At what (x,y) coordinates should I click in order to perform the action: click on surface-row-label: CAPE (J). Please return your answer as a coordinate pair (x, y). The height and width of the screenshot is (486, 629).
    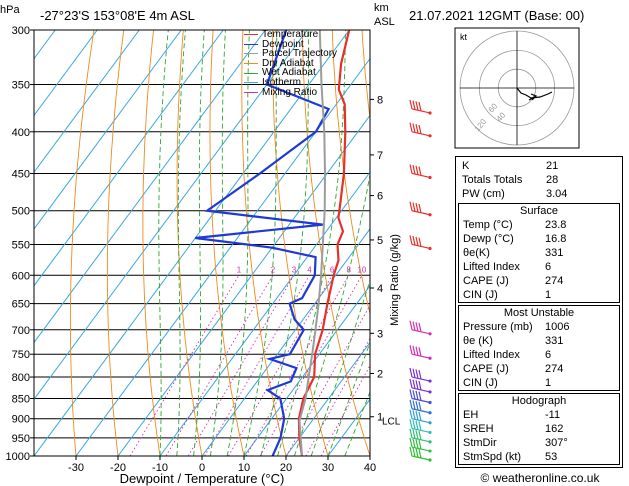
    Looking at the image, I should click on (486, 281).